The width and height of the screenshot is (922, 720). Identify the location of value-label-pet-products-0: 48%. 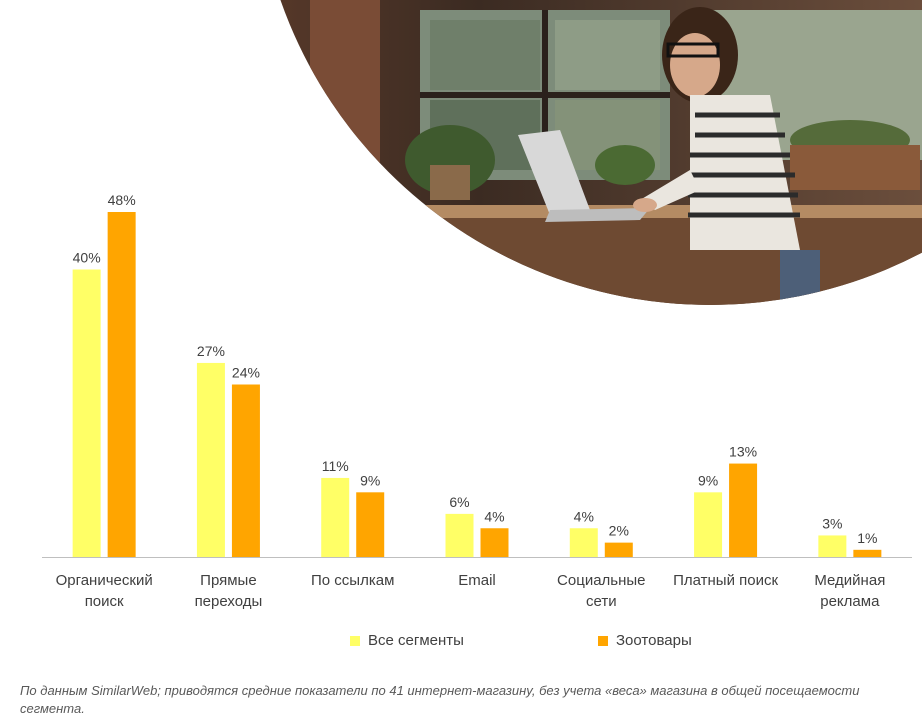
(122, 200).